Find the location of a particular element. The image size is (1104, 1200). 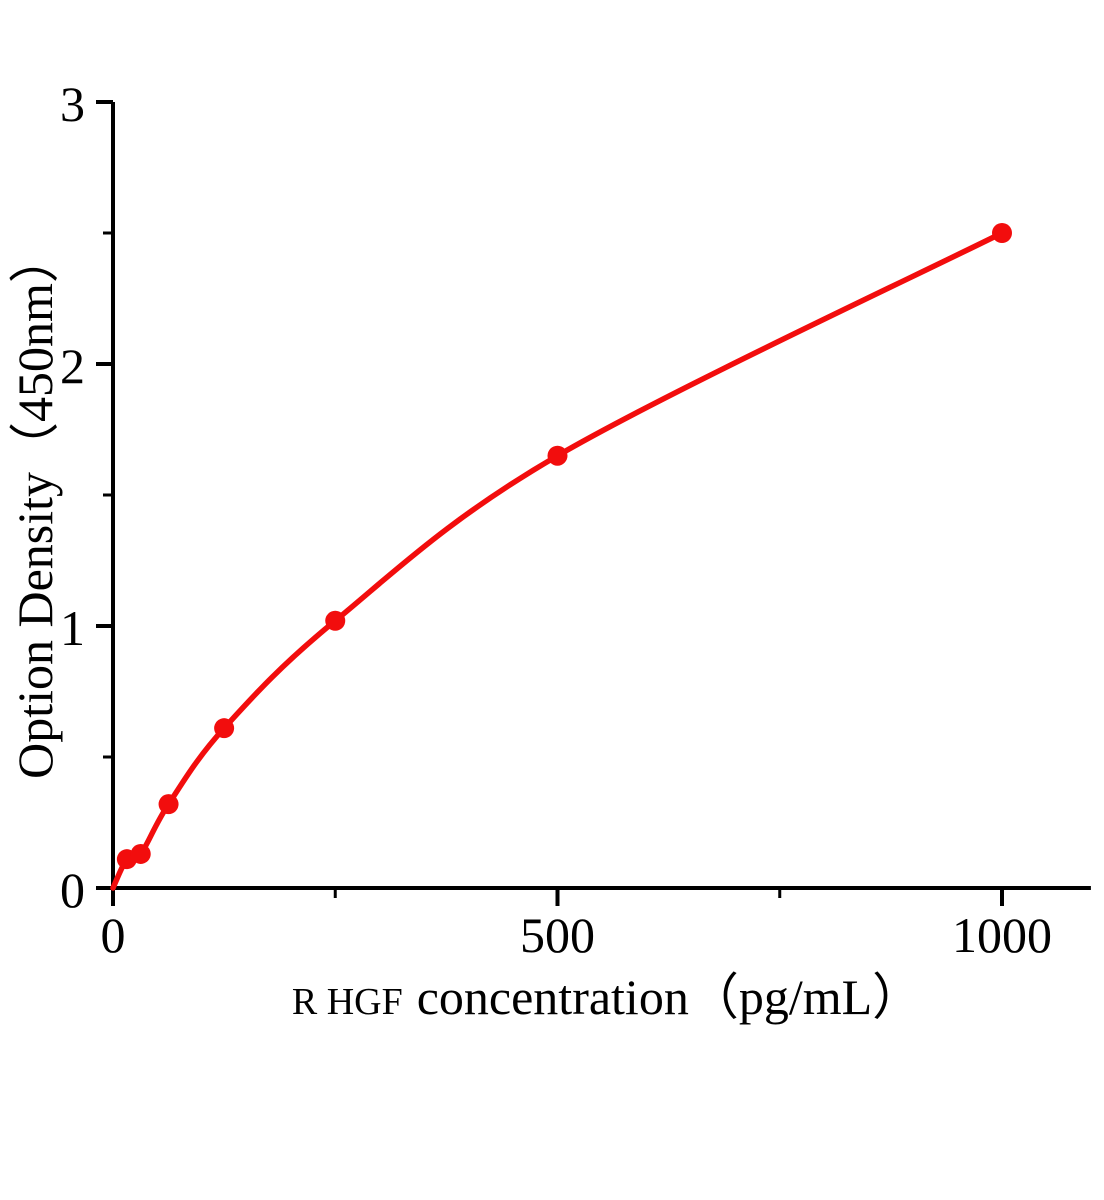

x-axis-title-prefix: R HGF is located at coordinates (347, 1002).